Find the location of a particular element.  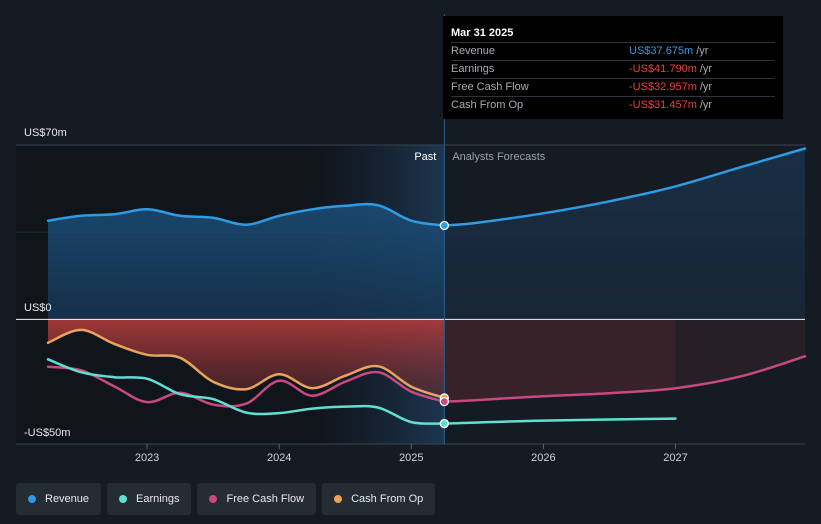

revenue-area is located at coordinates (246, 262).